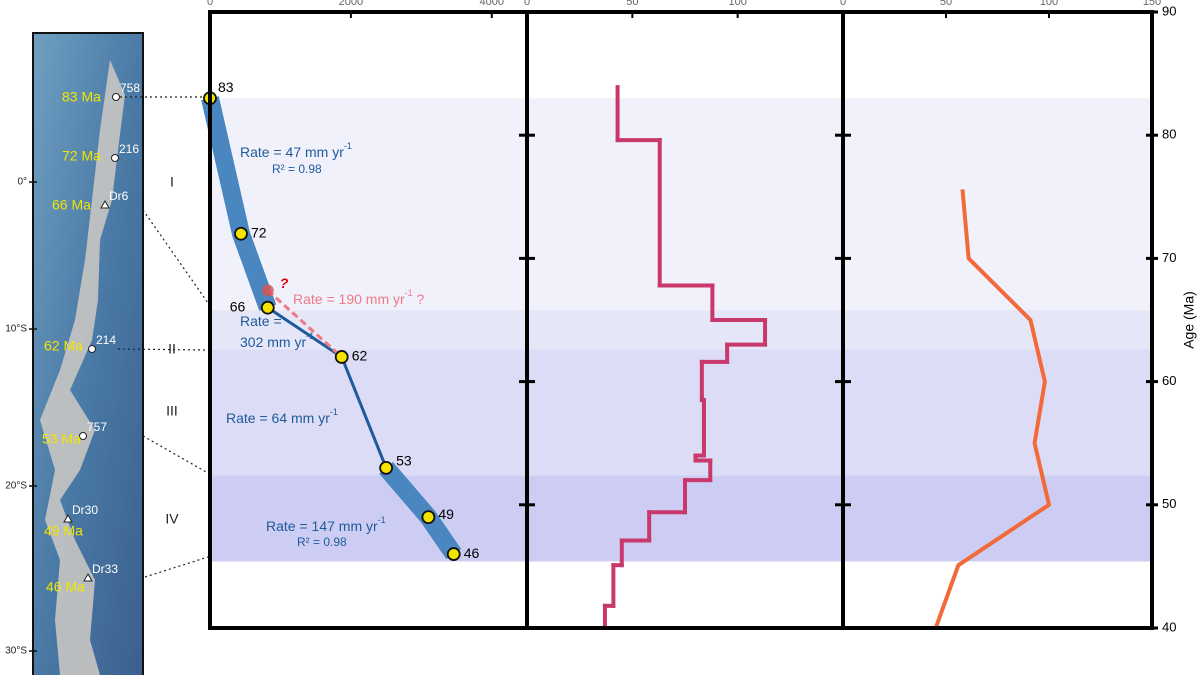 The image size is (1200, 675). Describe the element at coordinates (65, 587) in the screenshot. I see `site-age: 46 Ma` at that location.